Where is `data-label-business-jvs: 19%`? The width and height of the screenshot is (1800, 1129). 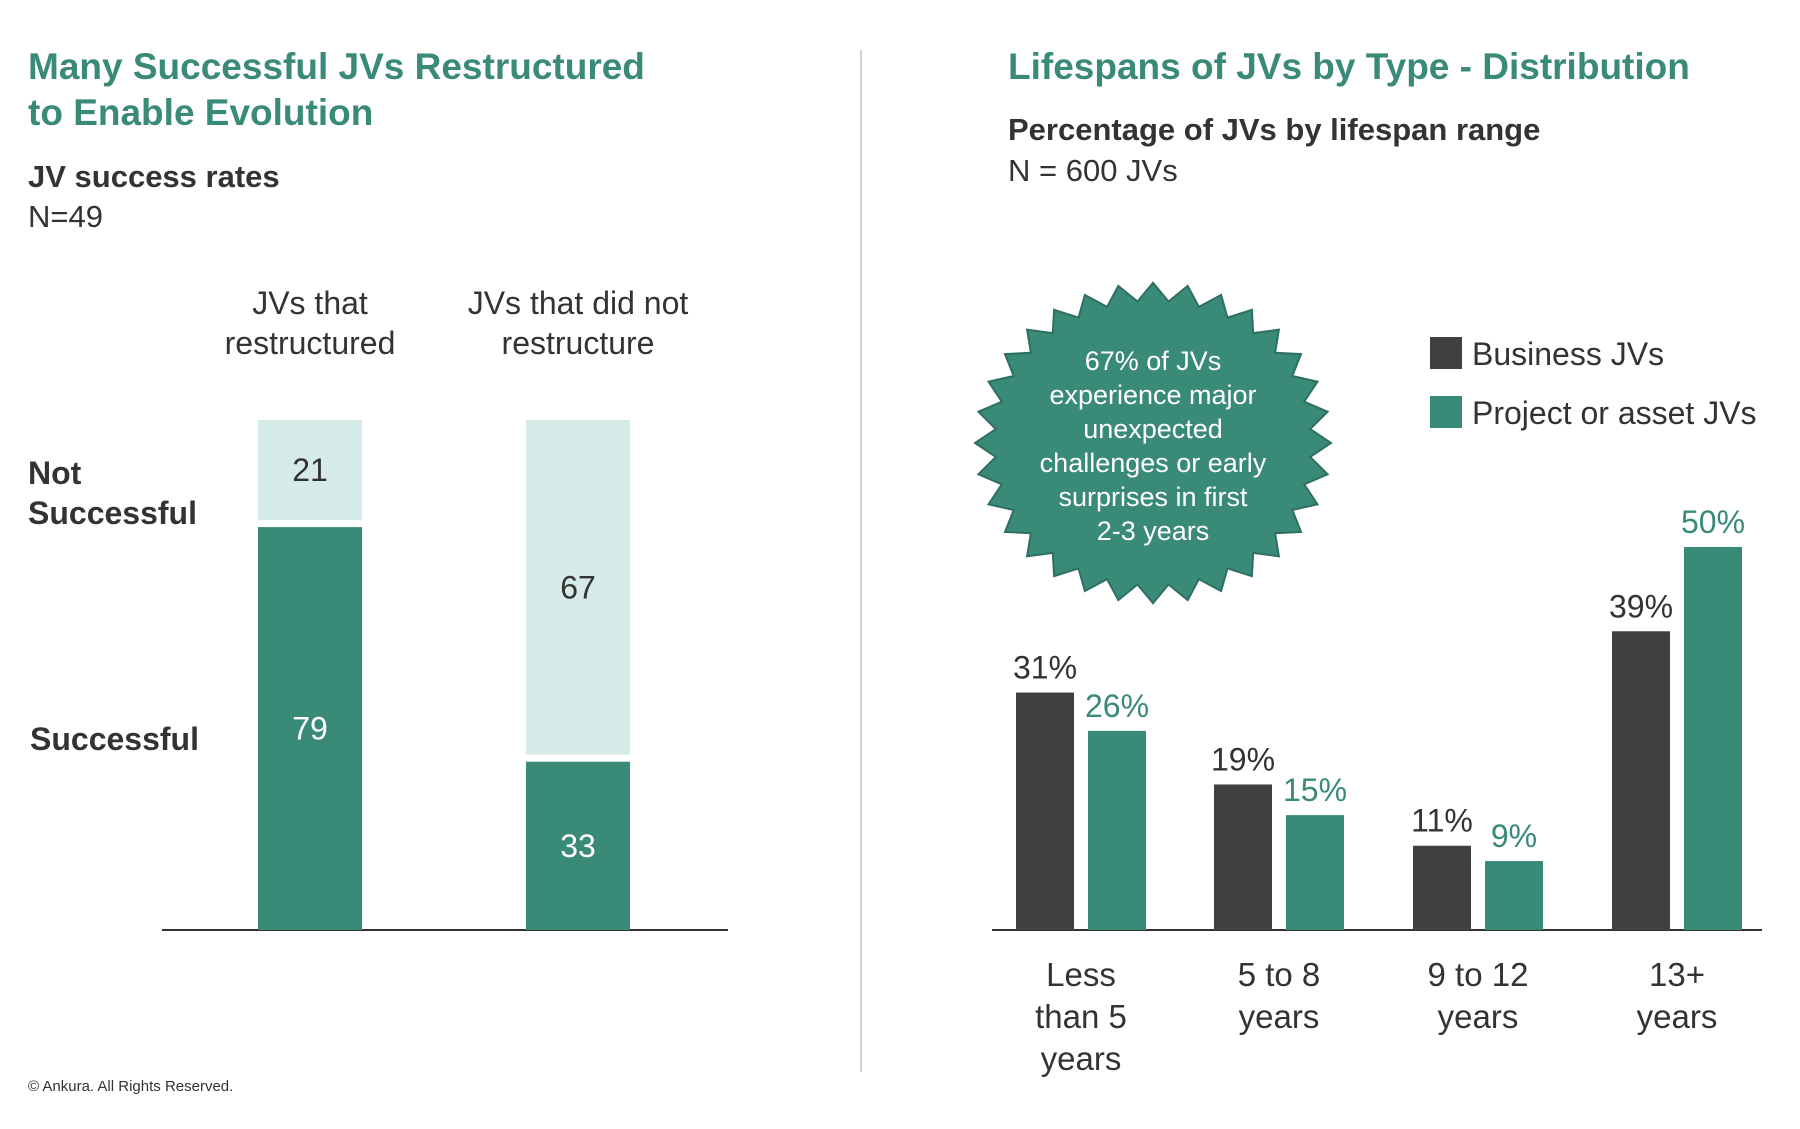 data-label-business-jvs: 19% is located at coordinates (1243, 759).